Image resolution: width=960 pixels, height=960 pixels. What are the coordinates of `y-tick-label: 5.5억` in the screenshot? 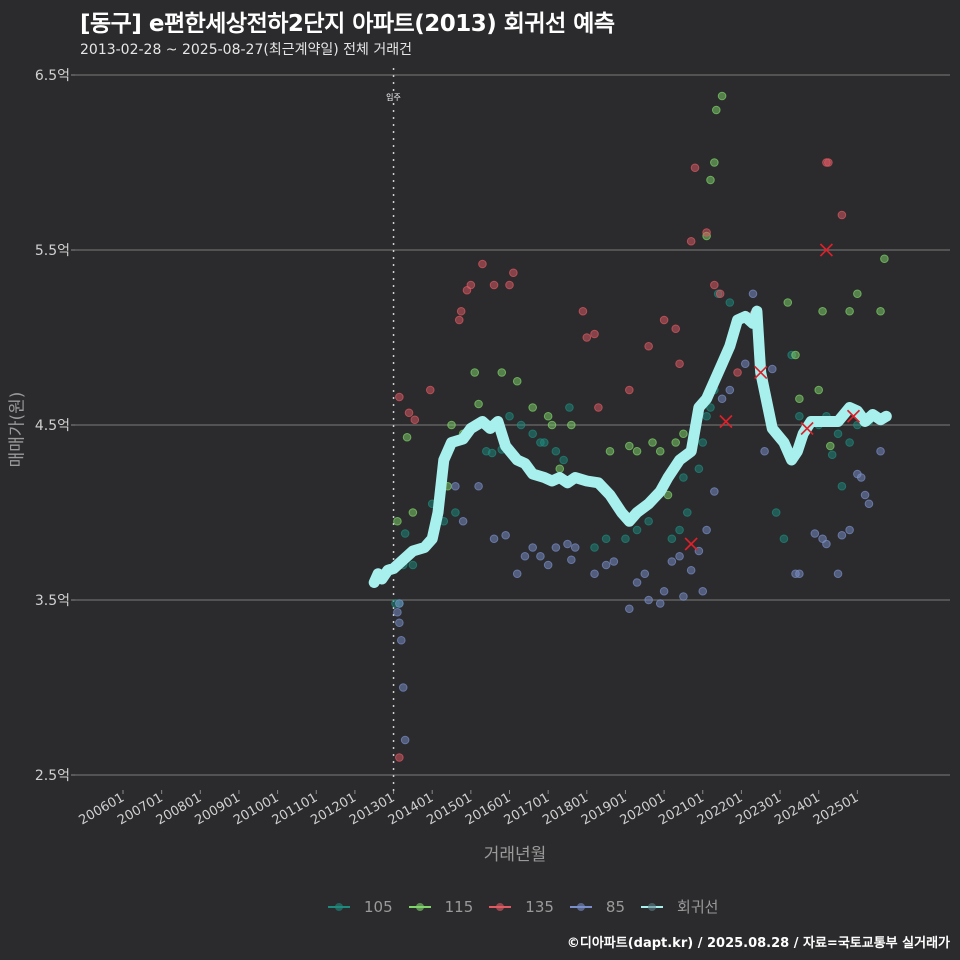 It's located at (52, 251).